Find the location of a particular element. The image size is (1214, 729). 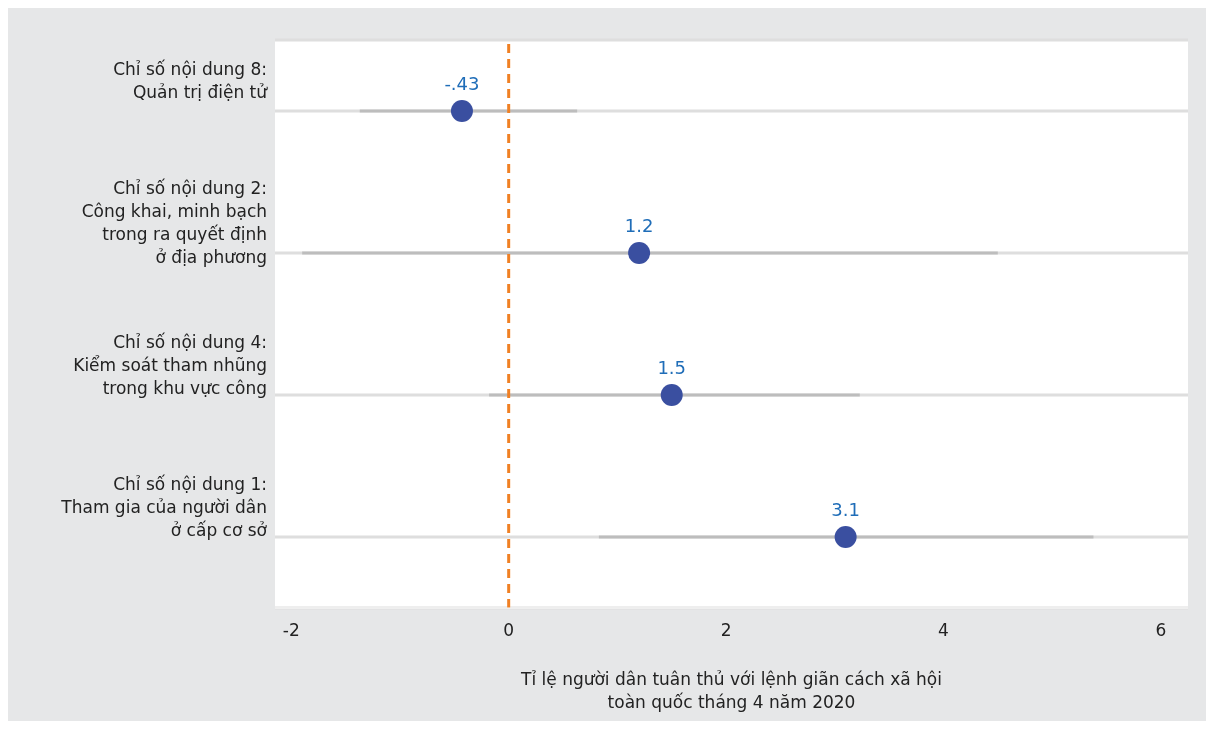

y-tick-label: Chỉ số nội dung 1: Tham gia của người dân ở cấp cơ sở is located at coordinates (164, 506).